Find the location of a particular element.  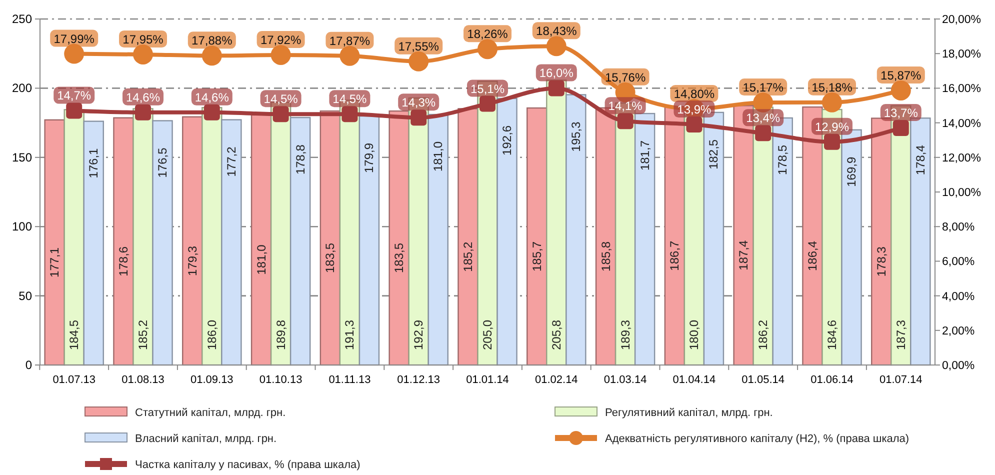

data-label: 181,0 is located at coordinates (261, 259).